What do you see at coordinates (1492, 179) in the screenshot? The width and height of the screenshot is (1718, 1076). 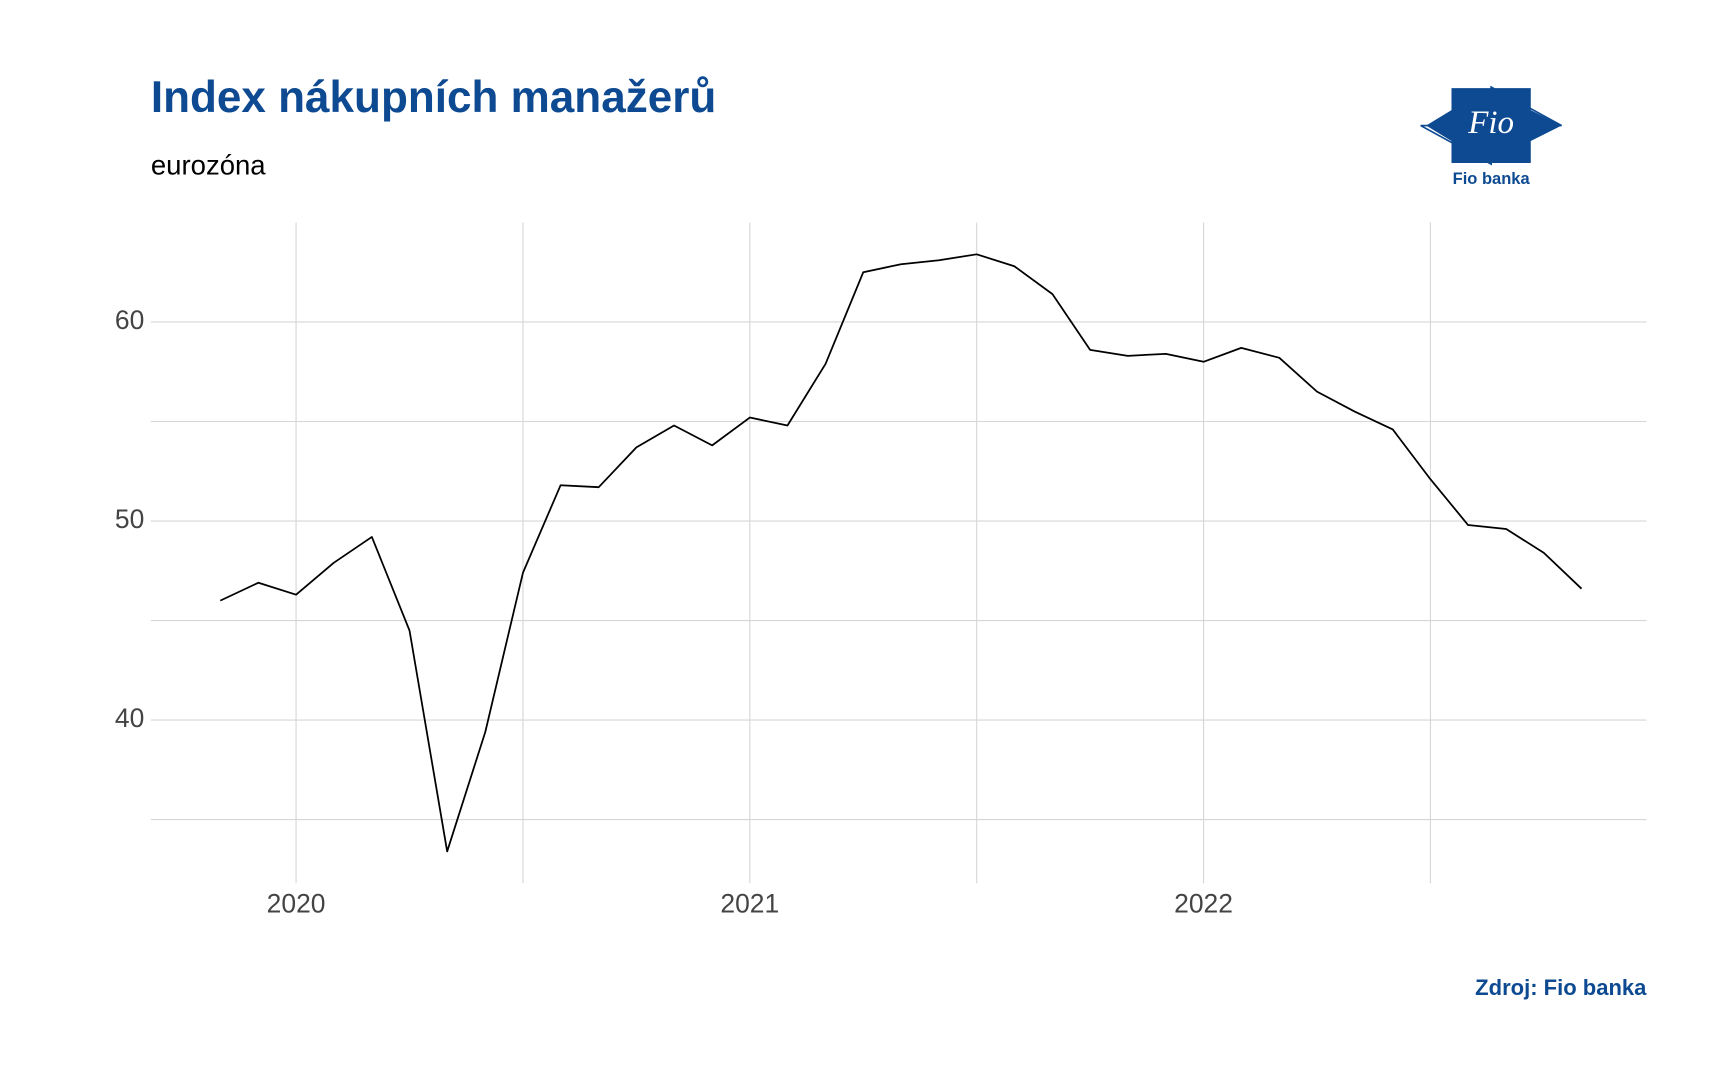 I see `logo-name: Fio banka` at bounding box center [1492, 179].